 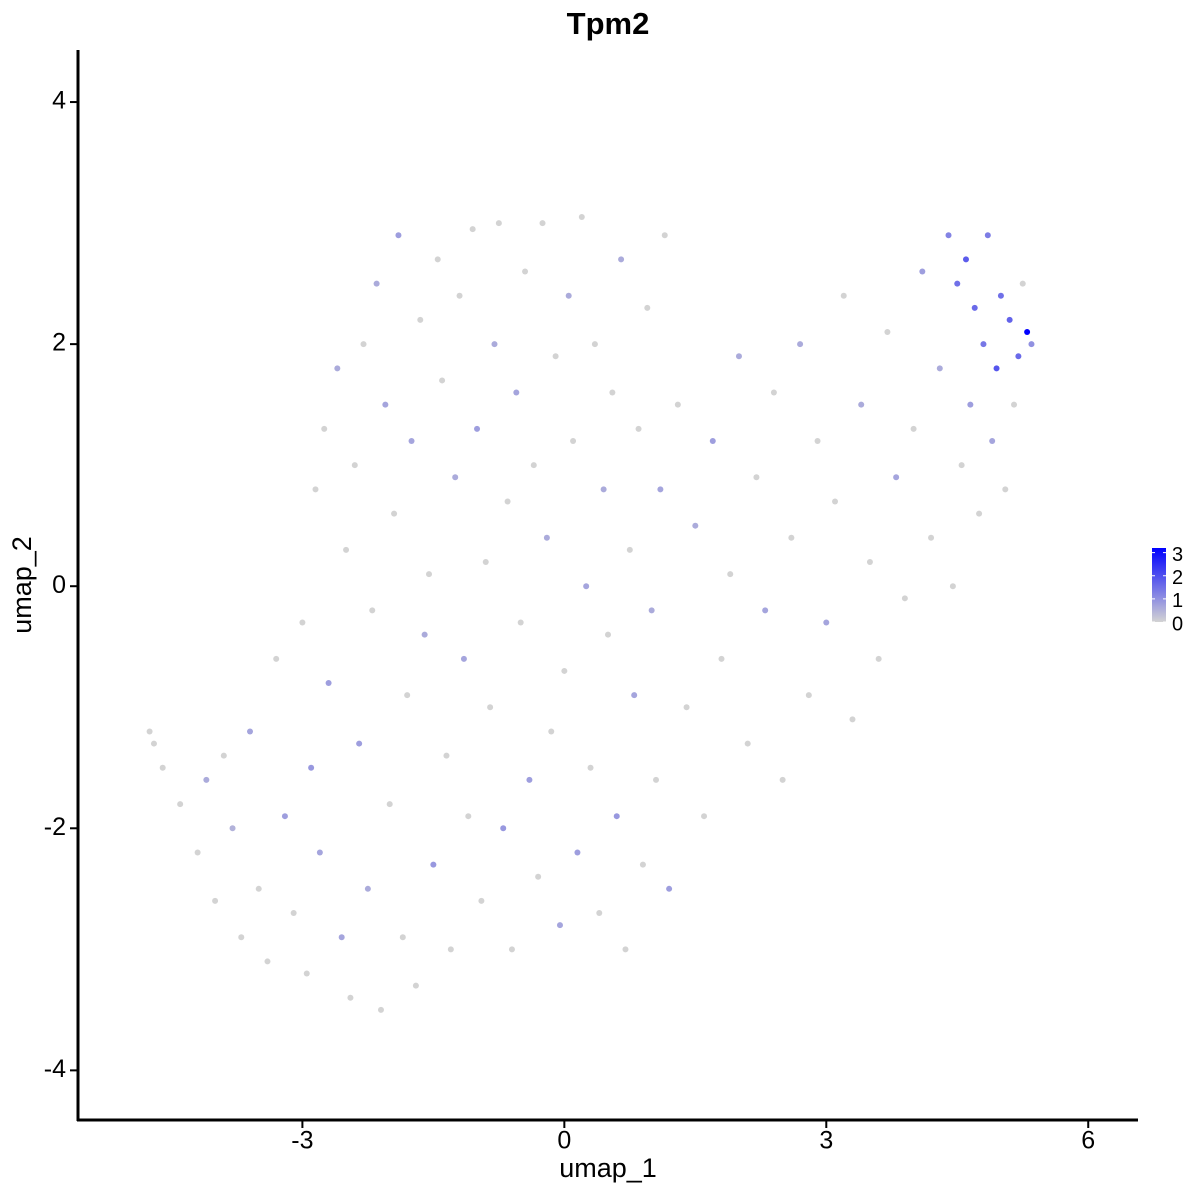 What do you see at coordinates (1177, 601) in the screenshot?
I see `legend-label: 1` at bounding box center [1177, 601].